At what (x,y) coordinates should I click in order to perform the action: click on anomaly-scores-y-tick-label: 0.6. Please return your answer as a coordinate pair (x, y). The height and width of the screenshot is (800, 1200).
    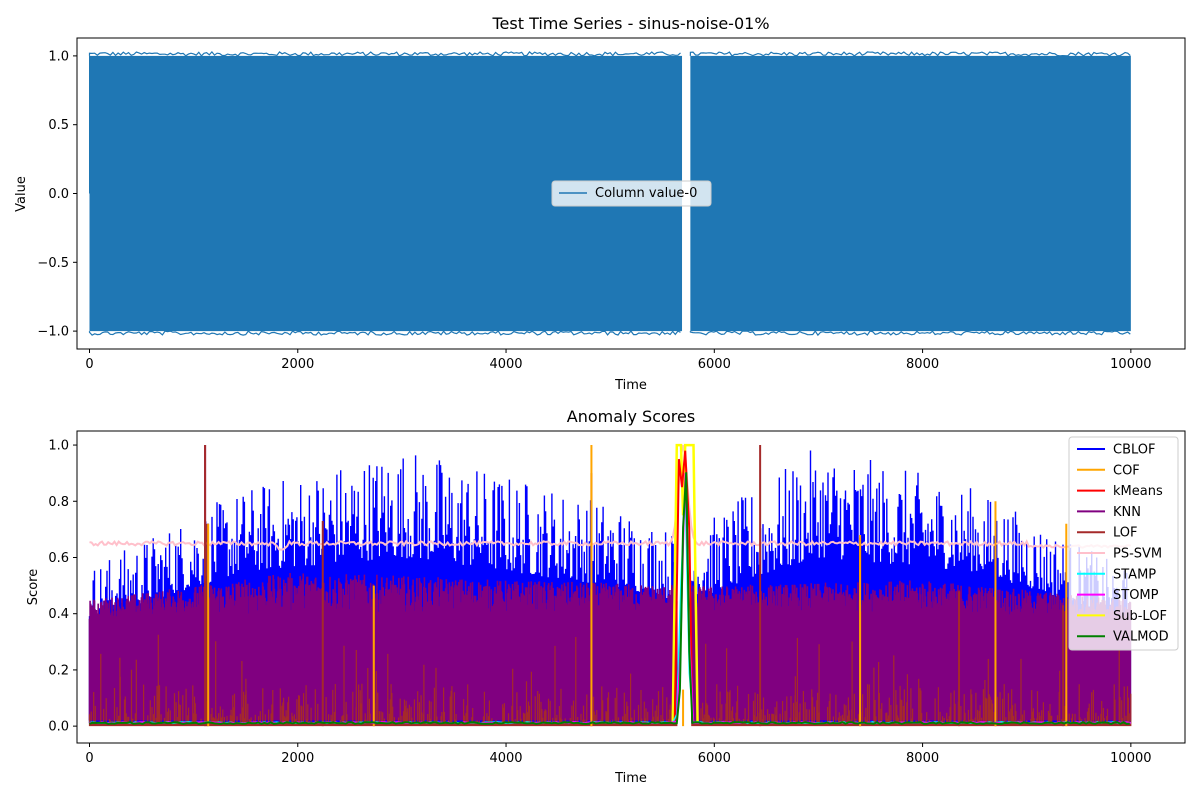
    Looking at the image, I should click on (58, 558).